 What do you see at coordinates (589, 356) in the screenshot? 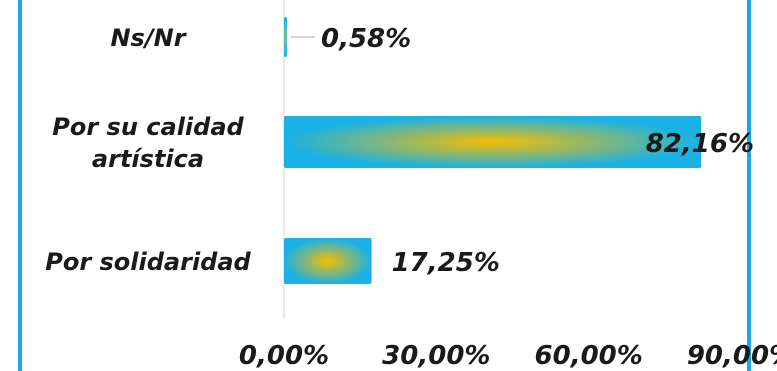
I see `x-tick-label: 60,00%` at bounding box center [589, 356].